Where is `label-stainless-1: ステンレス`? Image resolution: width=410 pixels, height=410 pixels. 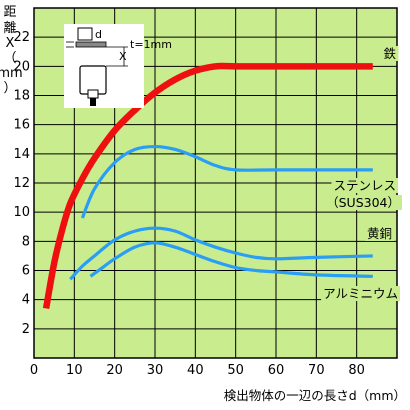 label-stainless-1: ステンレス is located at coordinates (364, 185).